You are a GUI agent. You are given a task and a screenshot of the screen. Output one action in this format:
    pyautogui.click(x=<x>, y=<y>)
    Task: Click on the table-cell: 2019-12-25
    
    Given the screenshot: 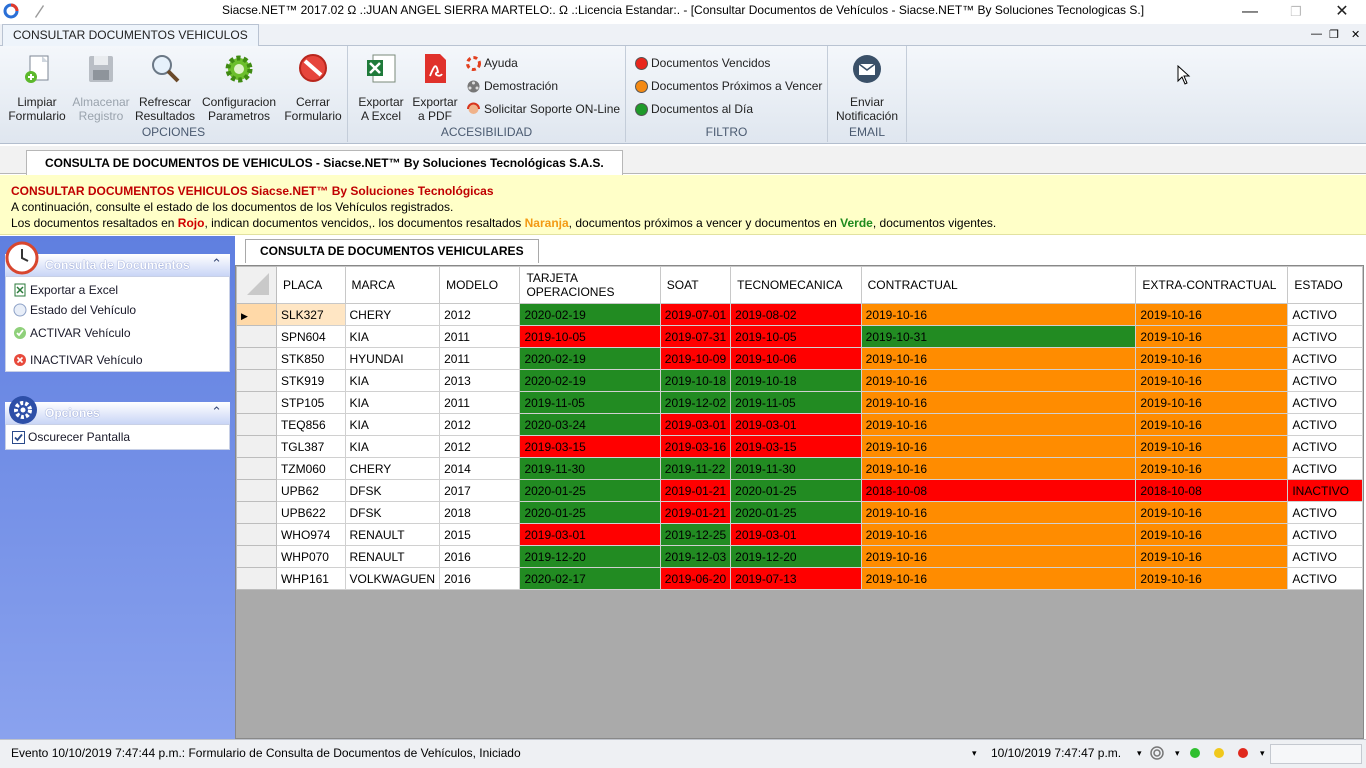 What is the action you would take?
    pyautogui.click(x=695, y=534)
    